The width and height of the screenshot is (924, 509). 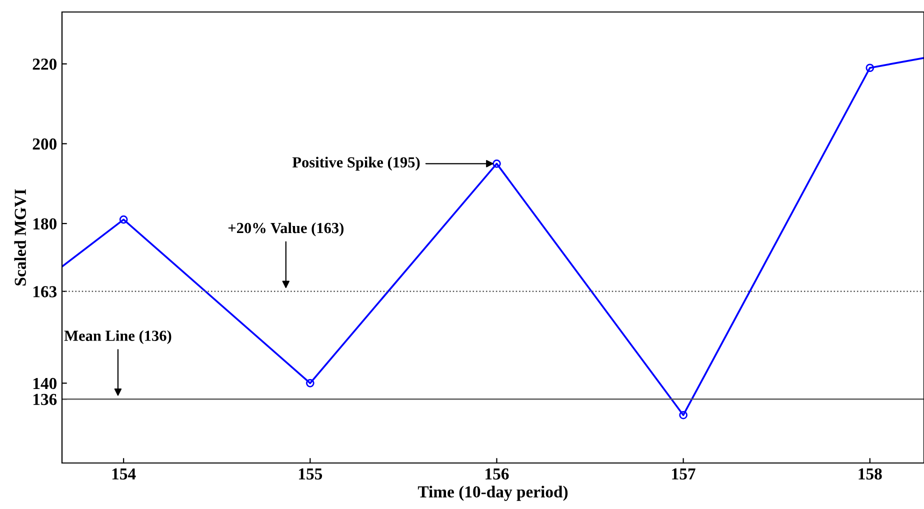 What do you see at coordinates (497, 474) in the screenshot?
I see `x-tick-label: 156` at bounding box center [497, 474].